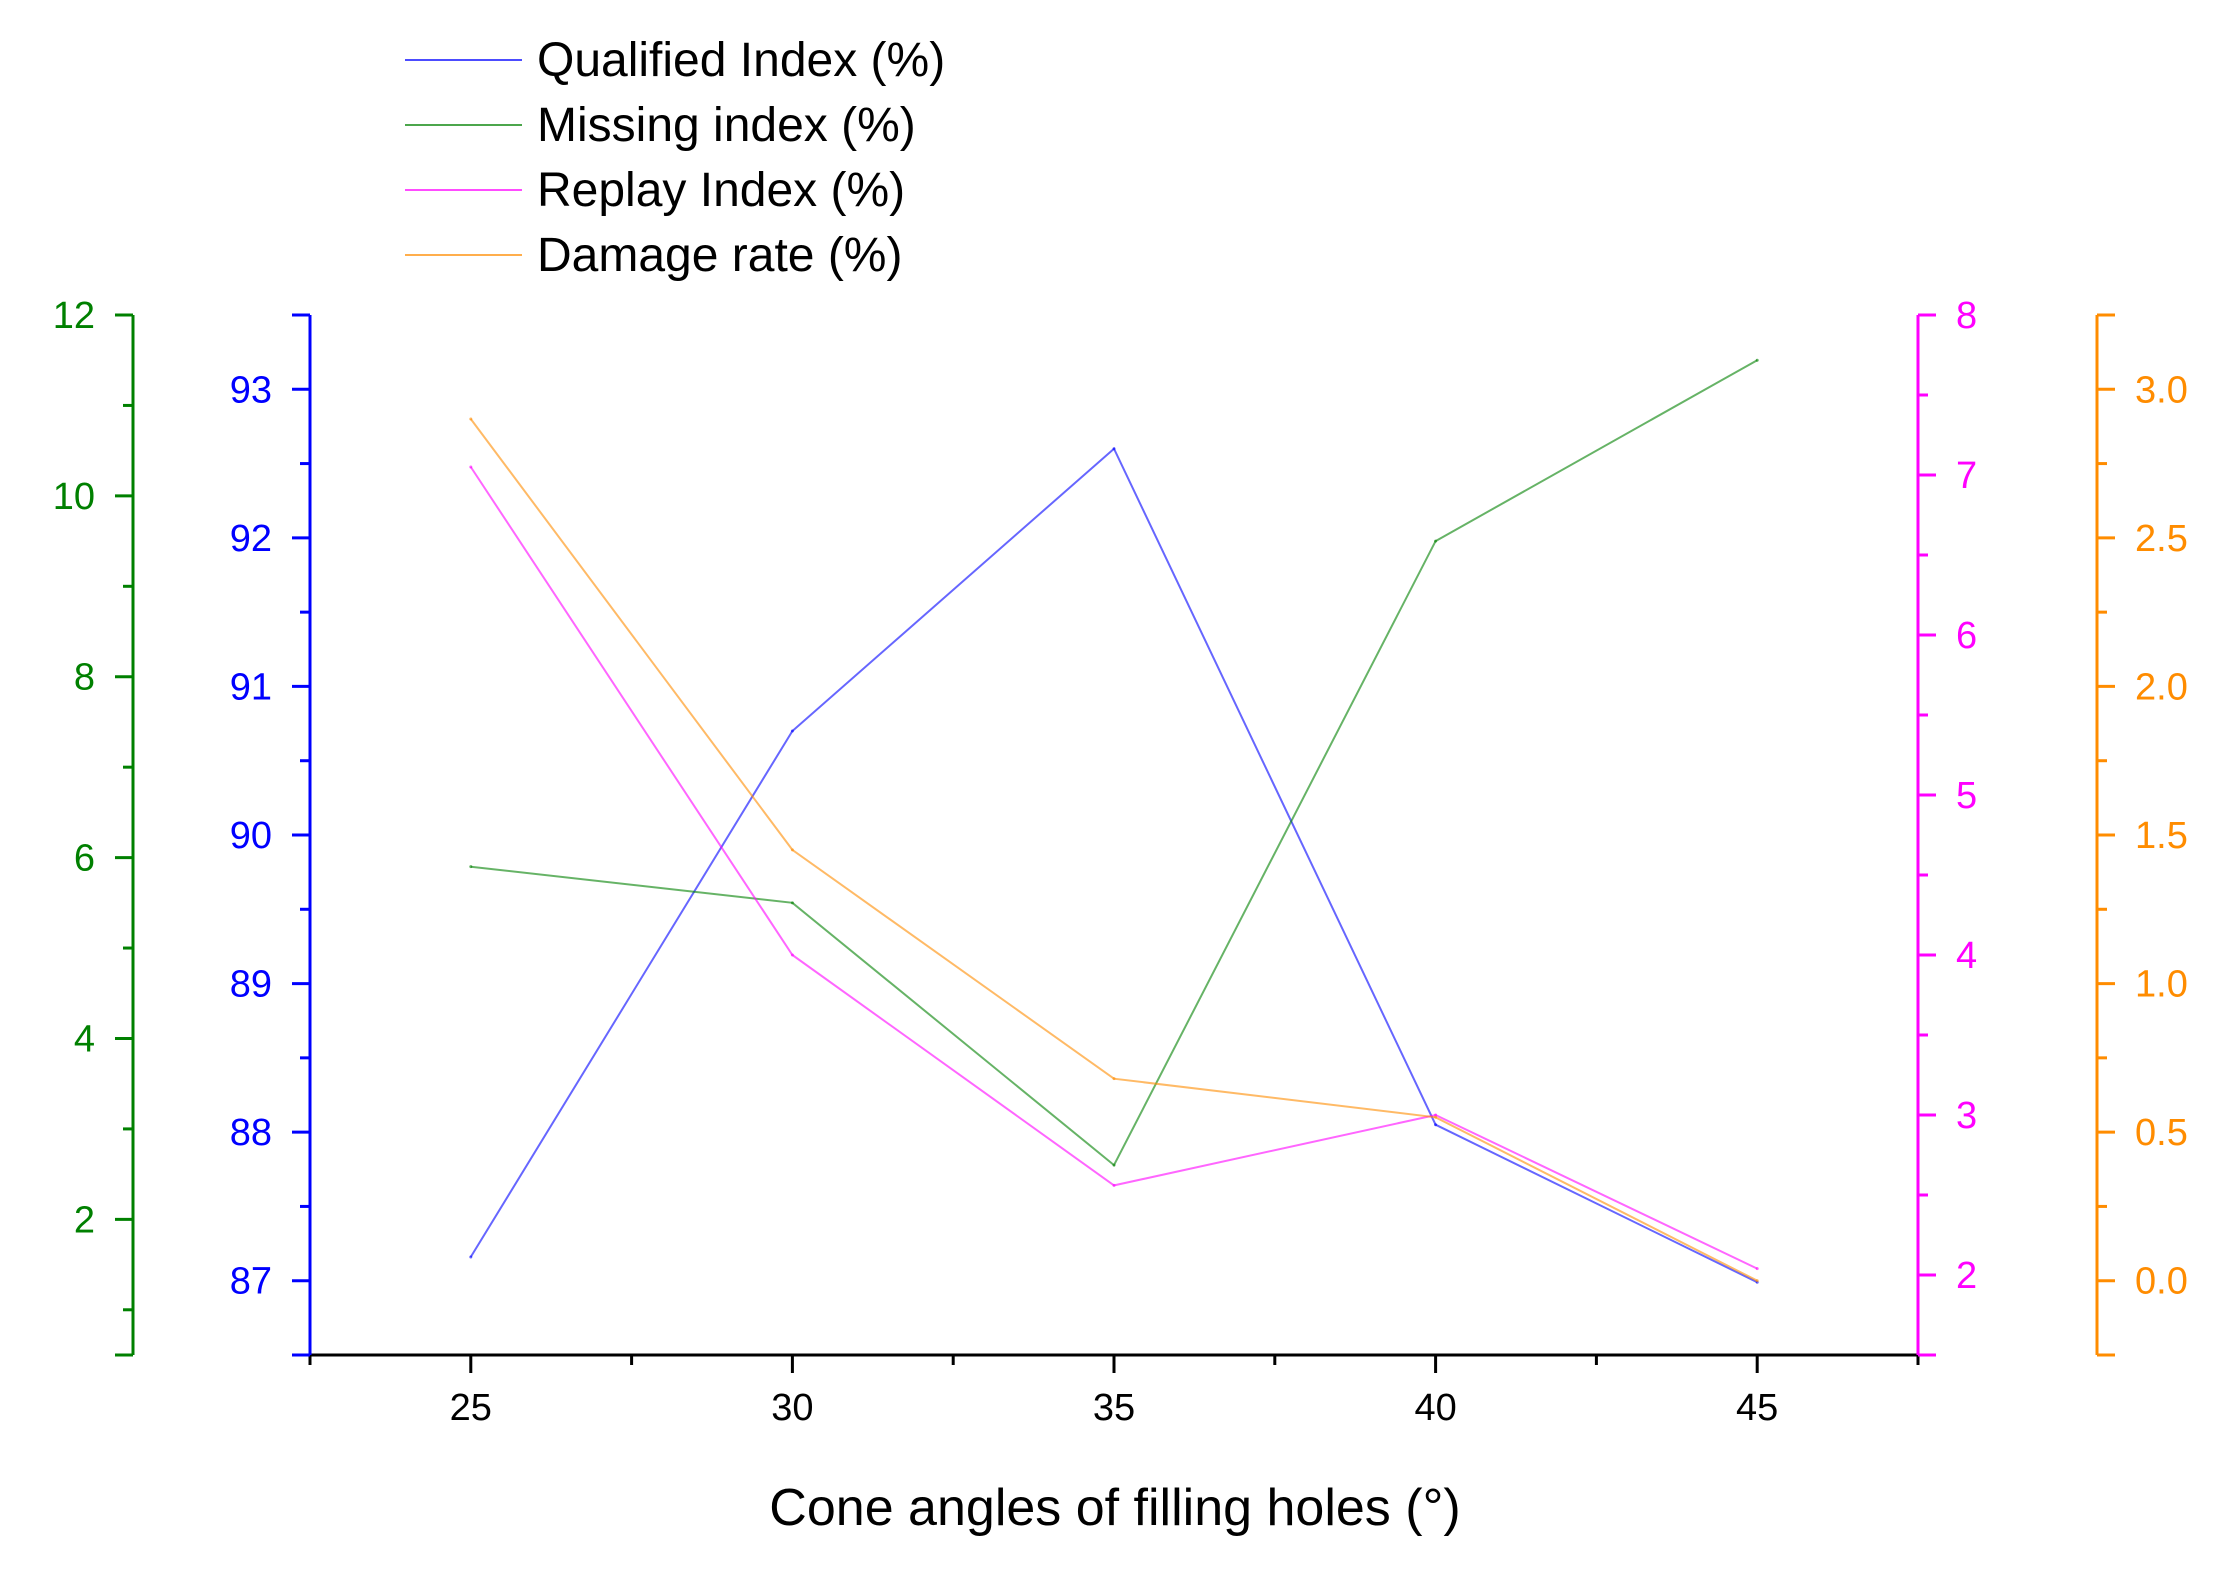 This screenshot has width=2236, height=1572. Describe the element at coordinates (1966, 1276) in the screenshot. I see `replay-tick-label: 2` at that location.